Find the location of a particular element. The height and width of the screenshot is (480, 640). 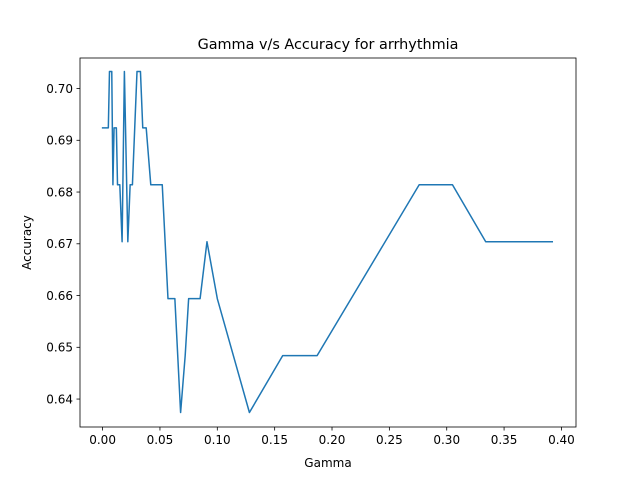

y-tick-label: 0.64 is located at coordinates (59, 399).